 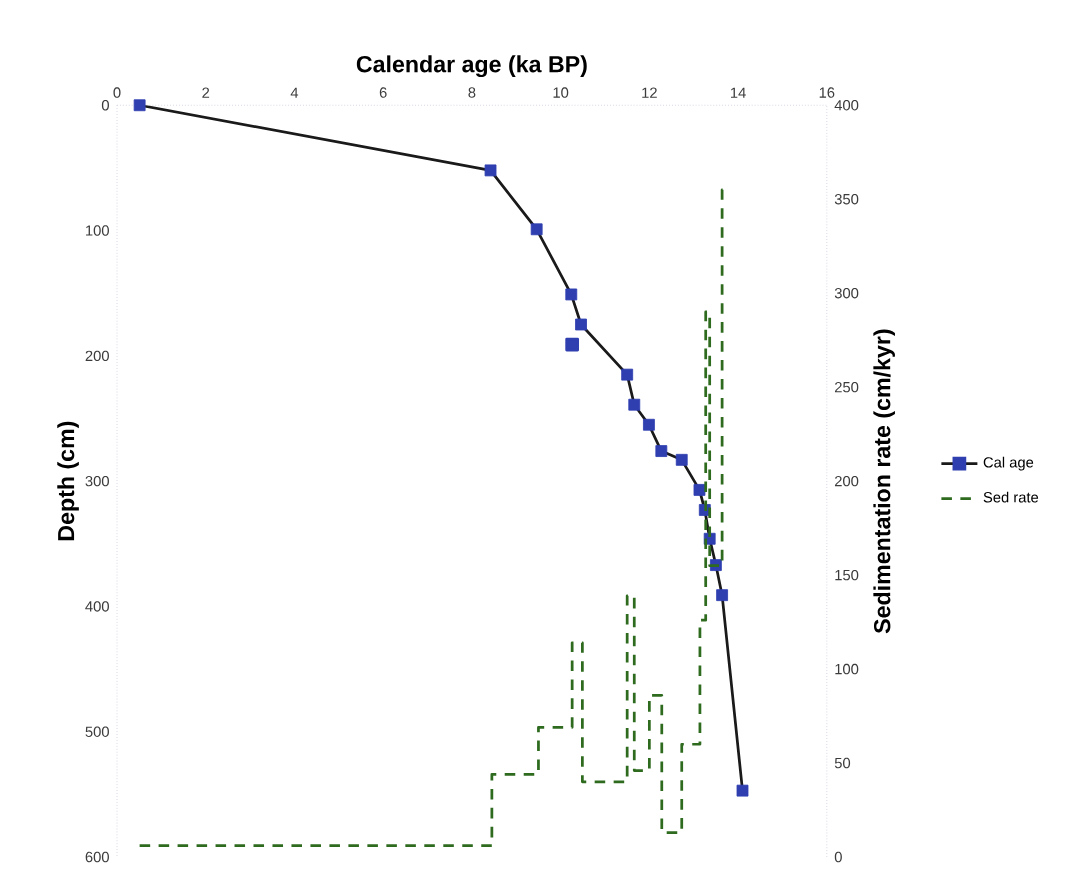 What do you see at coordinates (97, 857) in the screenshot?
I see `y-tick-label: 600` at bounding box center [97, 857].